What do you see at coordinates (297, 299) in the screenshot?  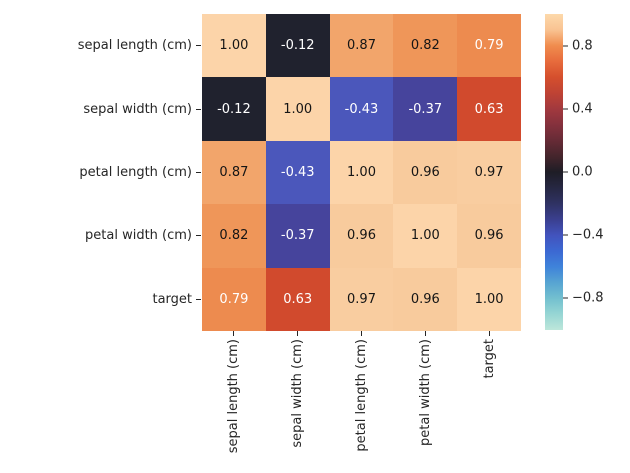 I see `heatmap-cell-4-1: 0.63` at bounding box center [297, 299].